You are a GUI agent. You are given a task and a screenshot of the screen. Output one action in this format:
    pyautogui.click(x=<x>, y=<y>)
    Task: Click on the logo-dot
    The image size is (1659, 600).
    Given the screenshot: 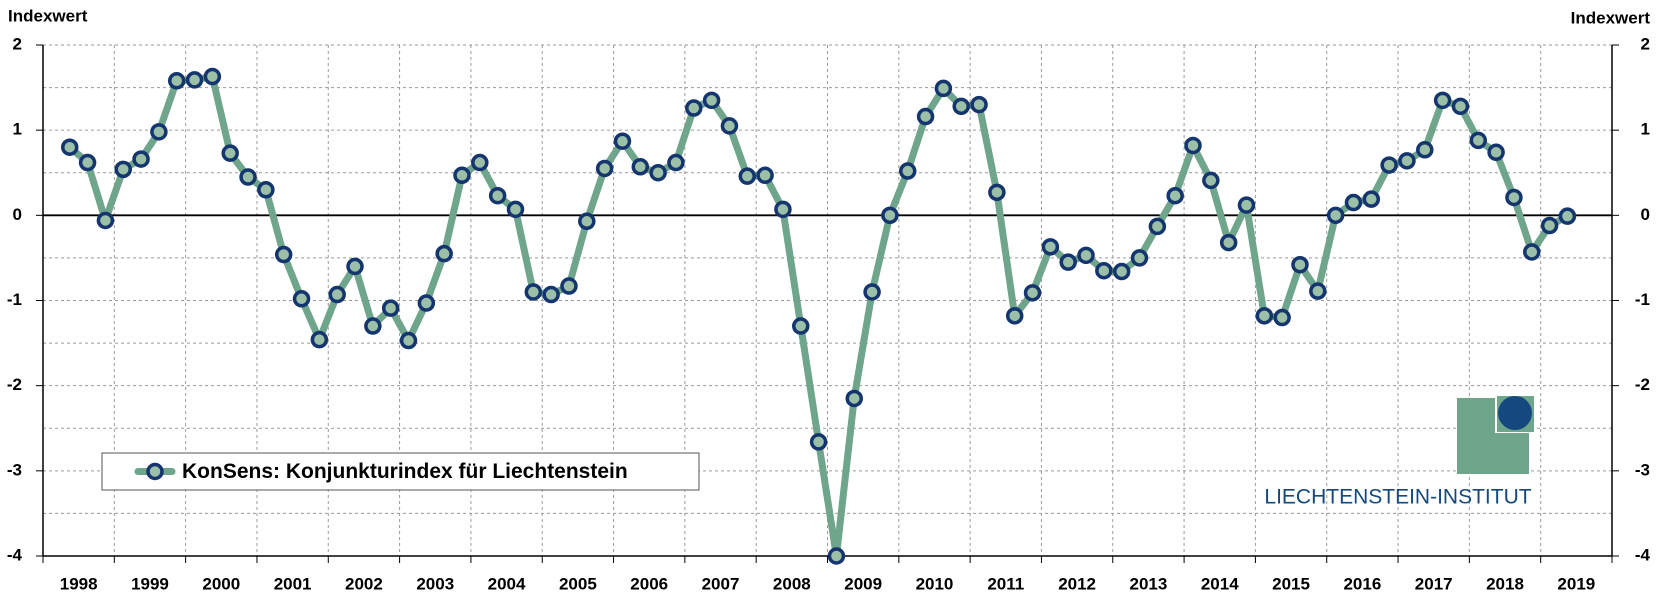 What is the action you would take?
    pyautogui.click(x=1515, y=413)
    